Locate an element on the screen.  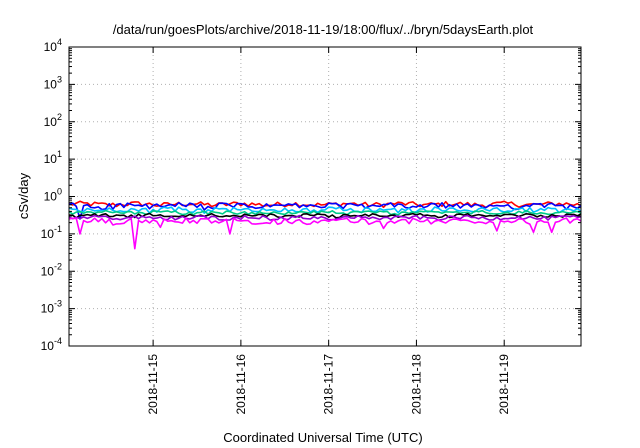
y-tick-label: 10⁻³ is located at coordinates (51, 307).